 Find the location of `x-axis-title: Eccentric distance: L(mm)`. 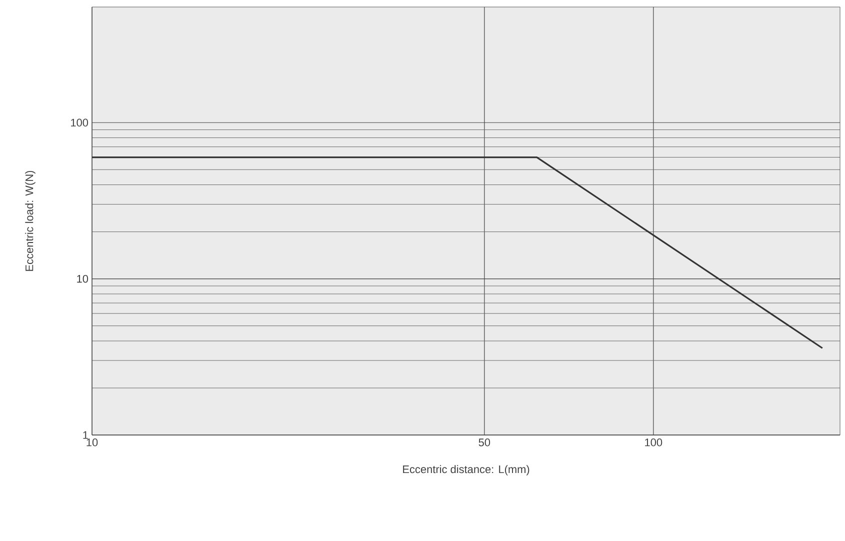

x-axis-title: Eccentric distance: L(mm) is located at coordinates (466, 470).